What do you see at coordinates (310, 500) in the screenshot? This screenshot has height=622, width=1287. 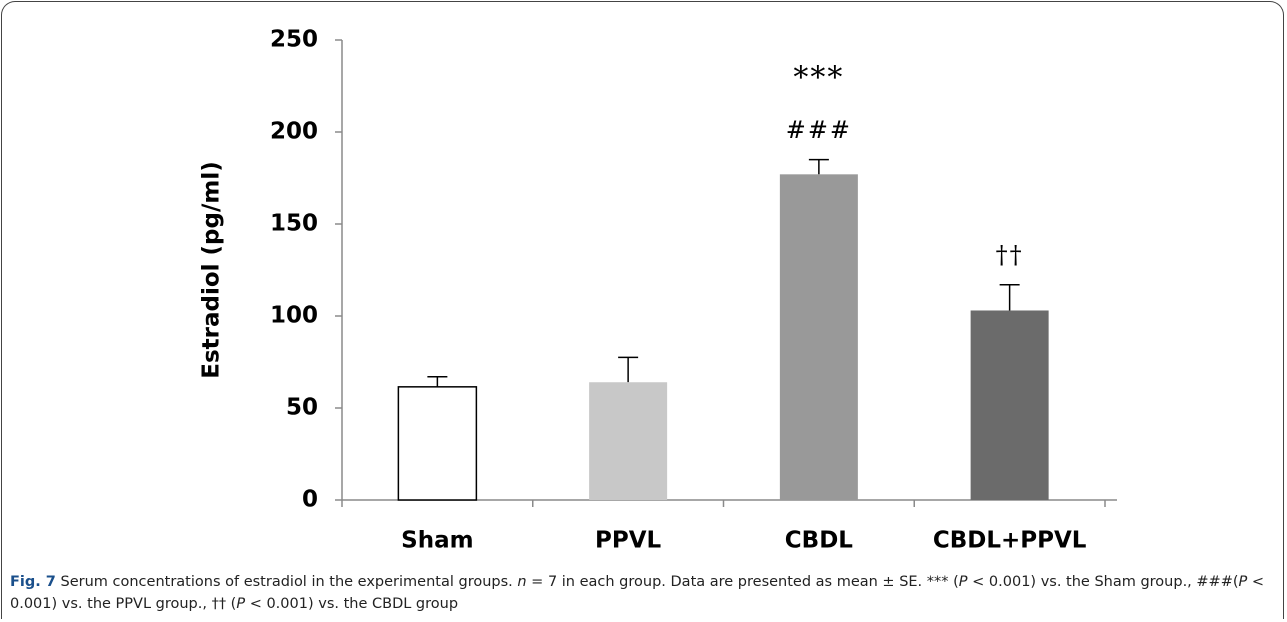 I see `y-tick-label: 0` at bounding box center [310, 500].